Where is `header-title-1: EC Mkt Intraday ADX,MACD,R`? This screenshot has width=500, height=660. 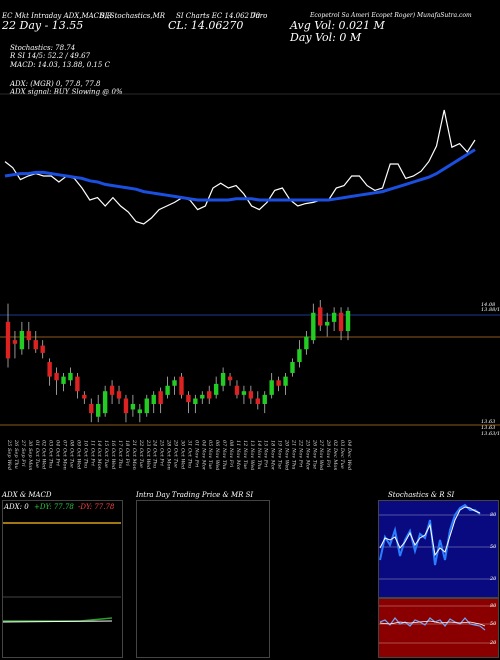 header-title-1: EC Mkt Intraday ADX,MACD,R is located at coordinates (57, 16).